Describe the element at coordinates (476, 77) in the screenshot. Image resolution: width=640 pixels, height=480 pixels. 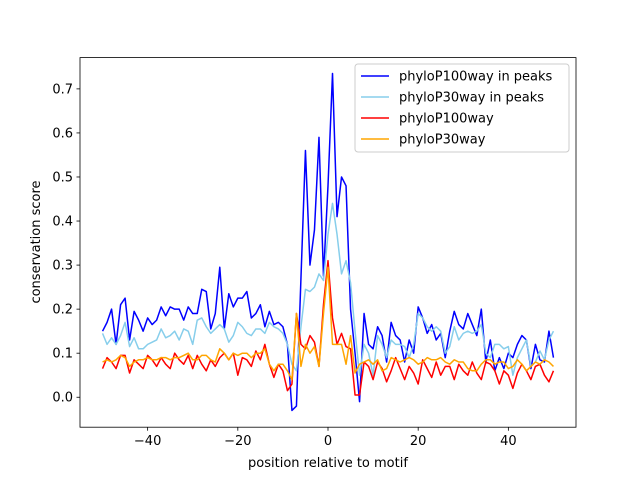
I see `legend-label: phyloP100way in peaks` at that location.